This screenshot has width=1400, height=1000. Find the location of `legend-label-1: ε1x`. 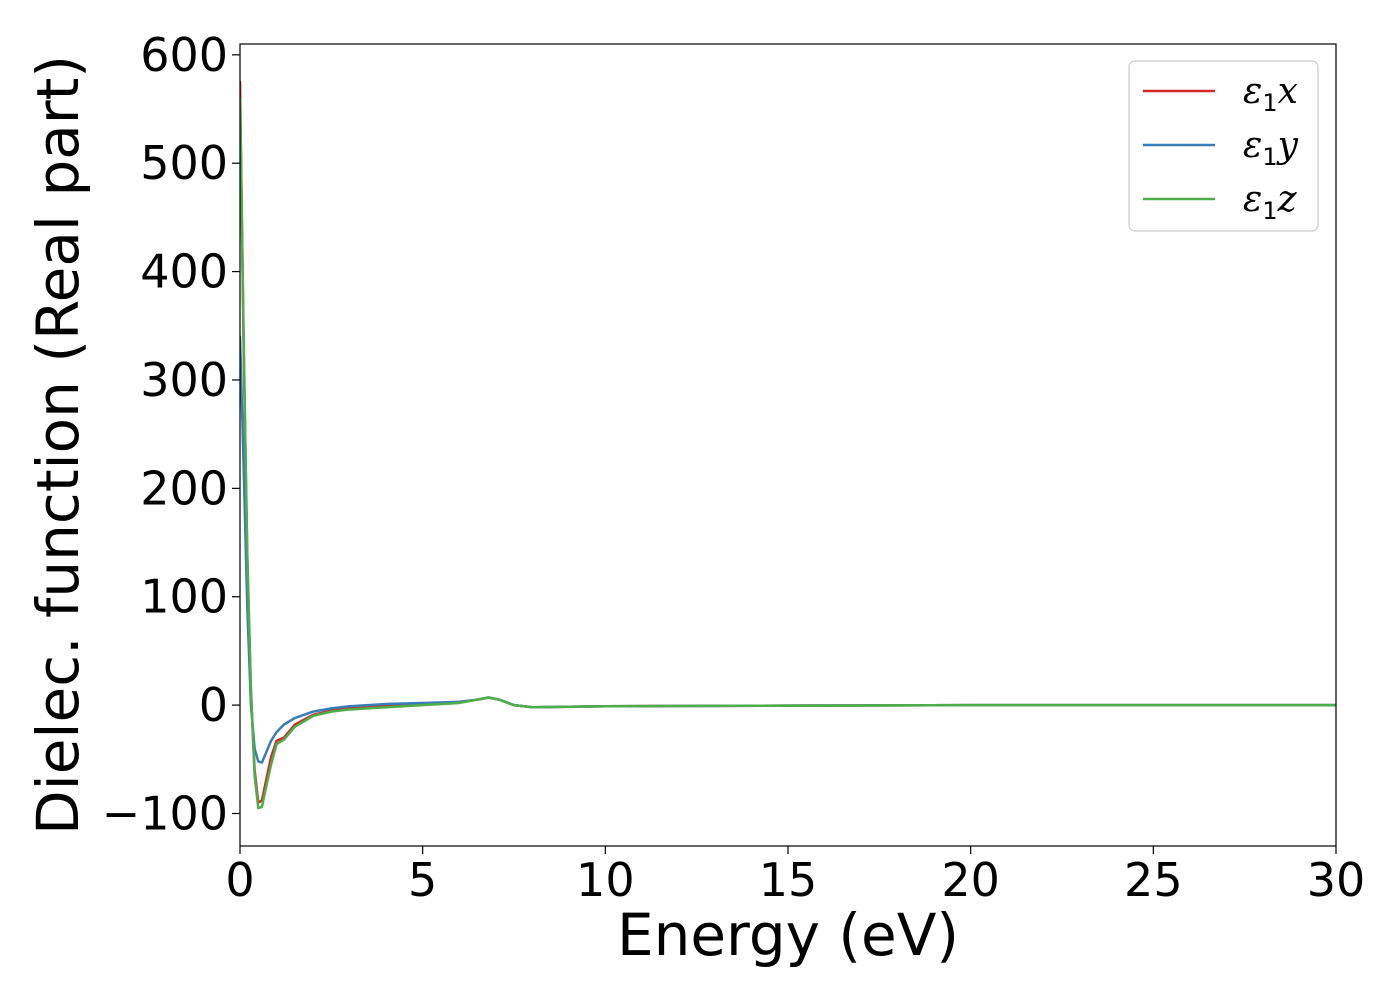

legend-label-1: ε1x is located at coordinates (1270, 94).